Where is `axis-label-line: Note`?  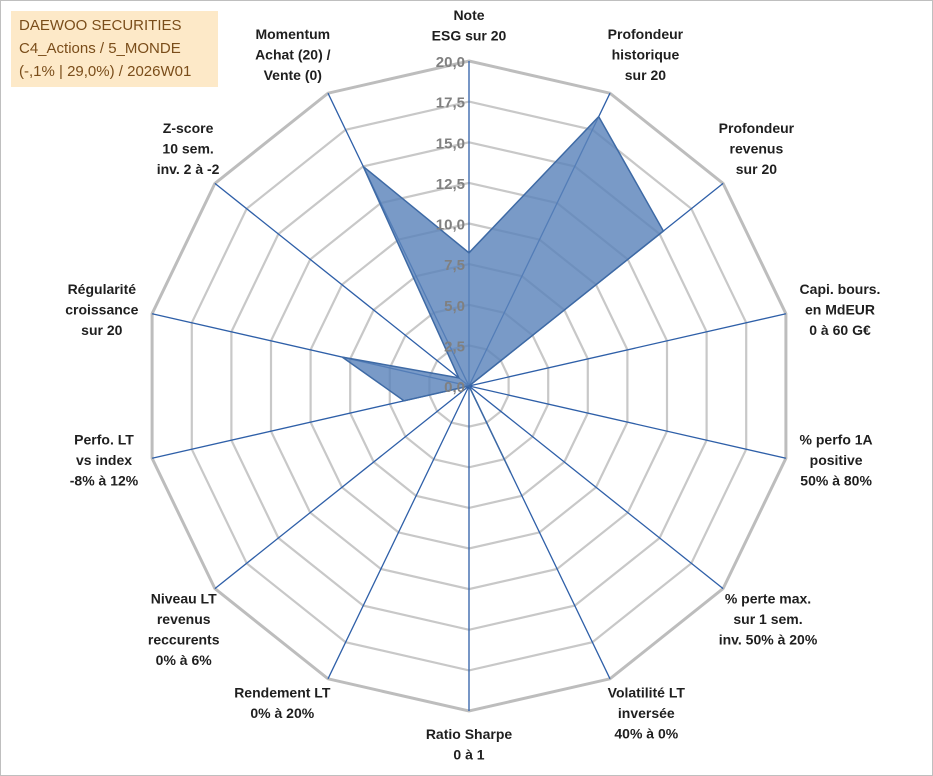
axis-label-line: Note is located at coordinates (468, 15).